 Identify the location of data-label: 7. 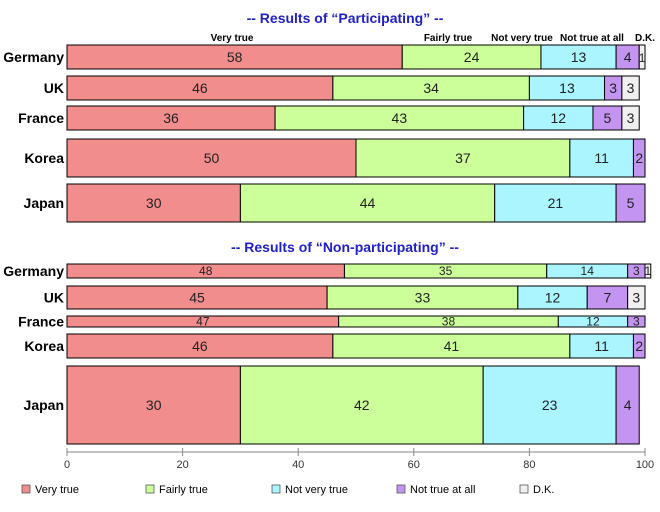
(608, 298).